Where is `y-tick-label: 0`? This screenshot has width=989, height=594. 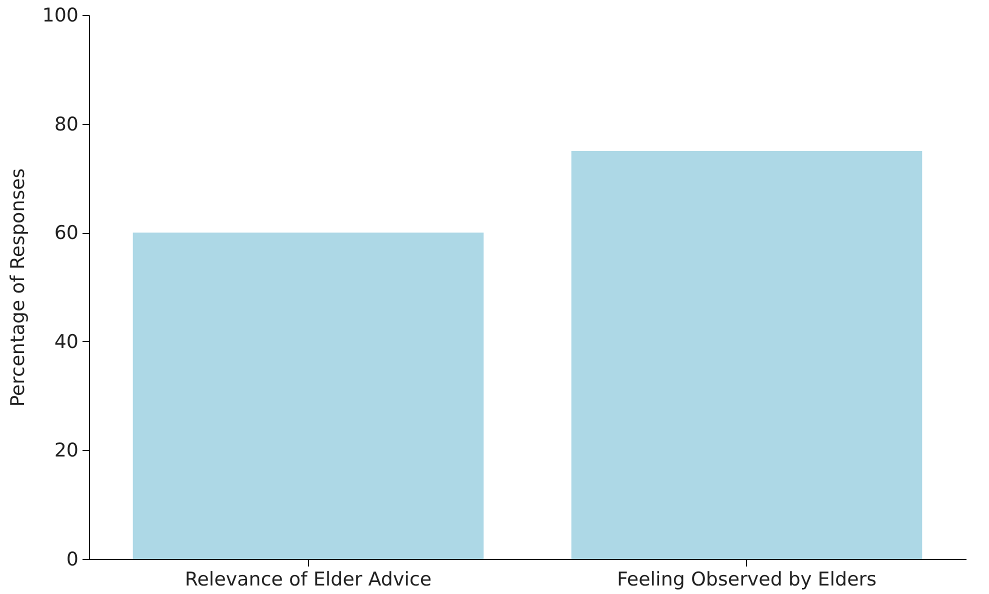 y-tick-label: 0 is located at coordinates (72, 559).